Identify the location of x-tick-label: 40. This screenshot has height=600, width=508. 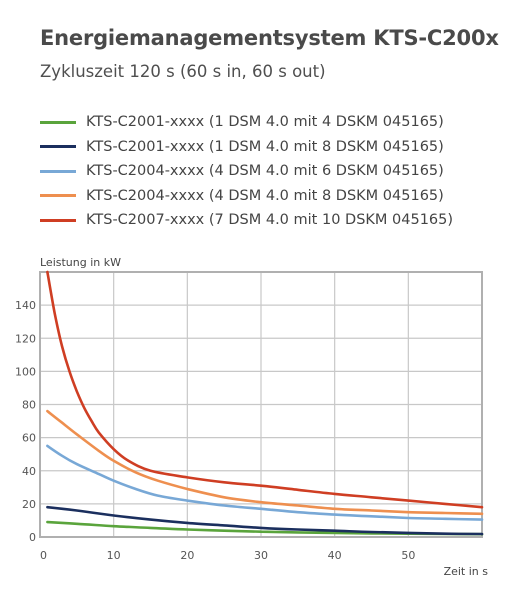
(335, 555).